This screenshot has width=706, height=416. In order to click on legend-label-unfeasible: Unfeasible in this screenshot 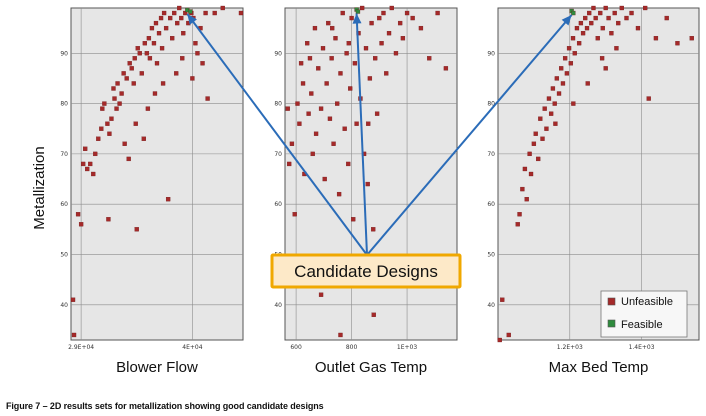, I will do `click(647, 302)`.